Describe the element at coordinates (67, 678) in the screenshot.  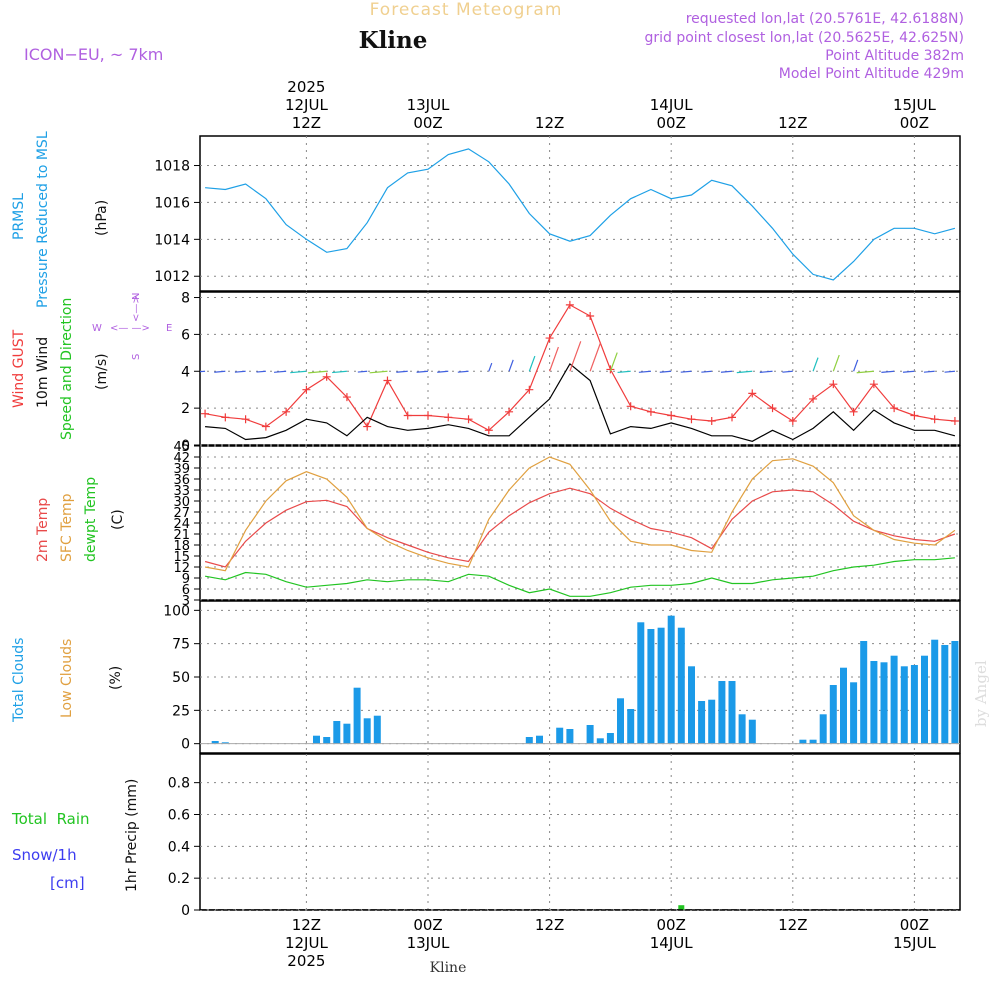
I see `low-clouds-label: Low Clouds` at that location.